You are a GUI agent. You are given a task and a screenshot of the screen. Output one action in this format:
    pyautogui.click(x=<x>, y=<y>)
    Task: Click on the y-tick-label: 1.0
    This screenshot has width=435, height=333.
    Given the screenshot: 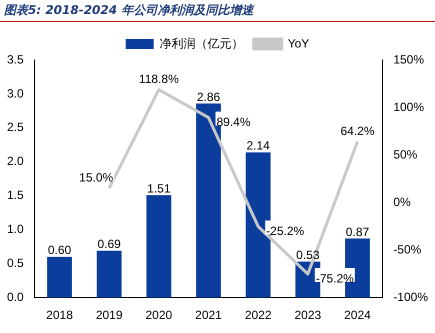 What is the action you would take?
    pyautogui.click(x=15, y=229)
    